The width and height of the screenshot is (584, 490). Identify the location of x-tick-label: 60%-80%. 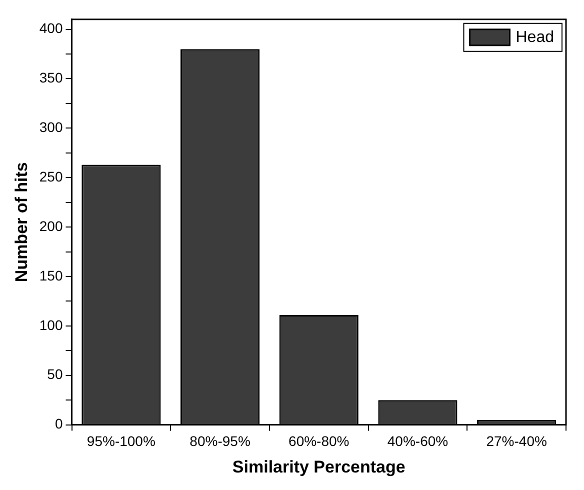
(319, 441).